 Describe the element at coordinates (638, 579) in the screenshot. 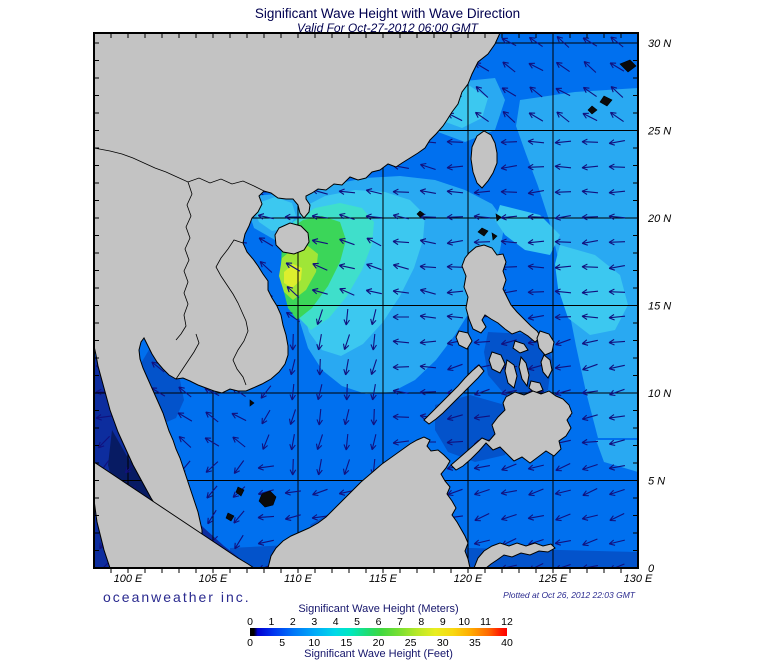

I see `lon-axis-label: 130 E` at that location.